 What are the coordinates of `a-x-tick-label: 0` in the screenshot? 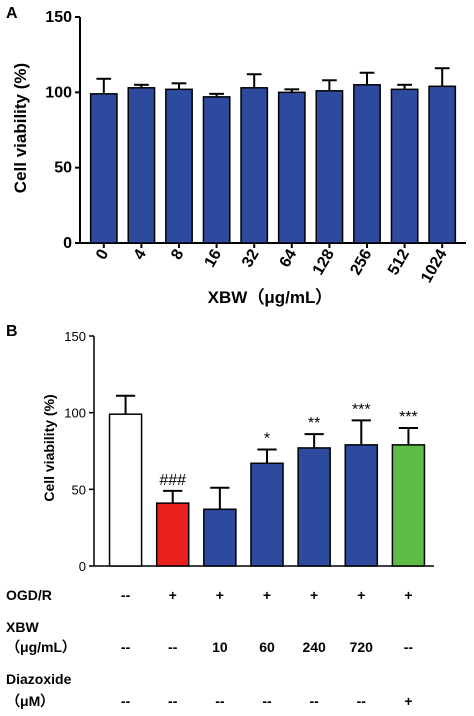 It's located at (102, 254).